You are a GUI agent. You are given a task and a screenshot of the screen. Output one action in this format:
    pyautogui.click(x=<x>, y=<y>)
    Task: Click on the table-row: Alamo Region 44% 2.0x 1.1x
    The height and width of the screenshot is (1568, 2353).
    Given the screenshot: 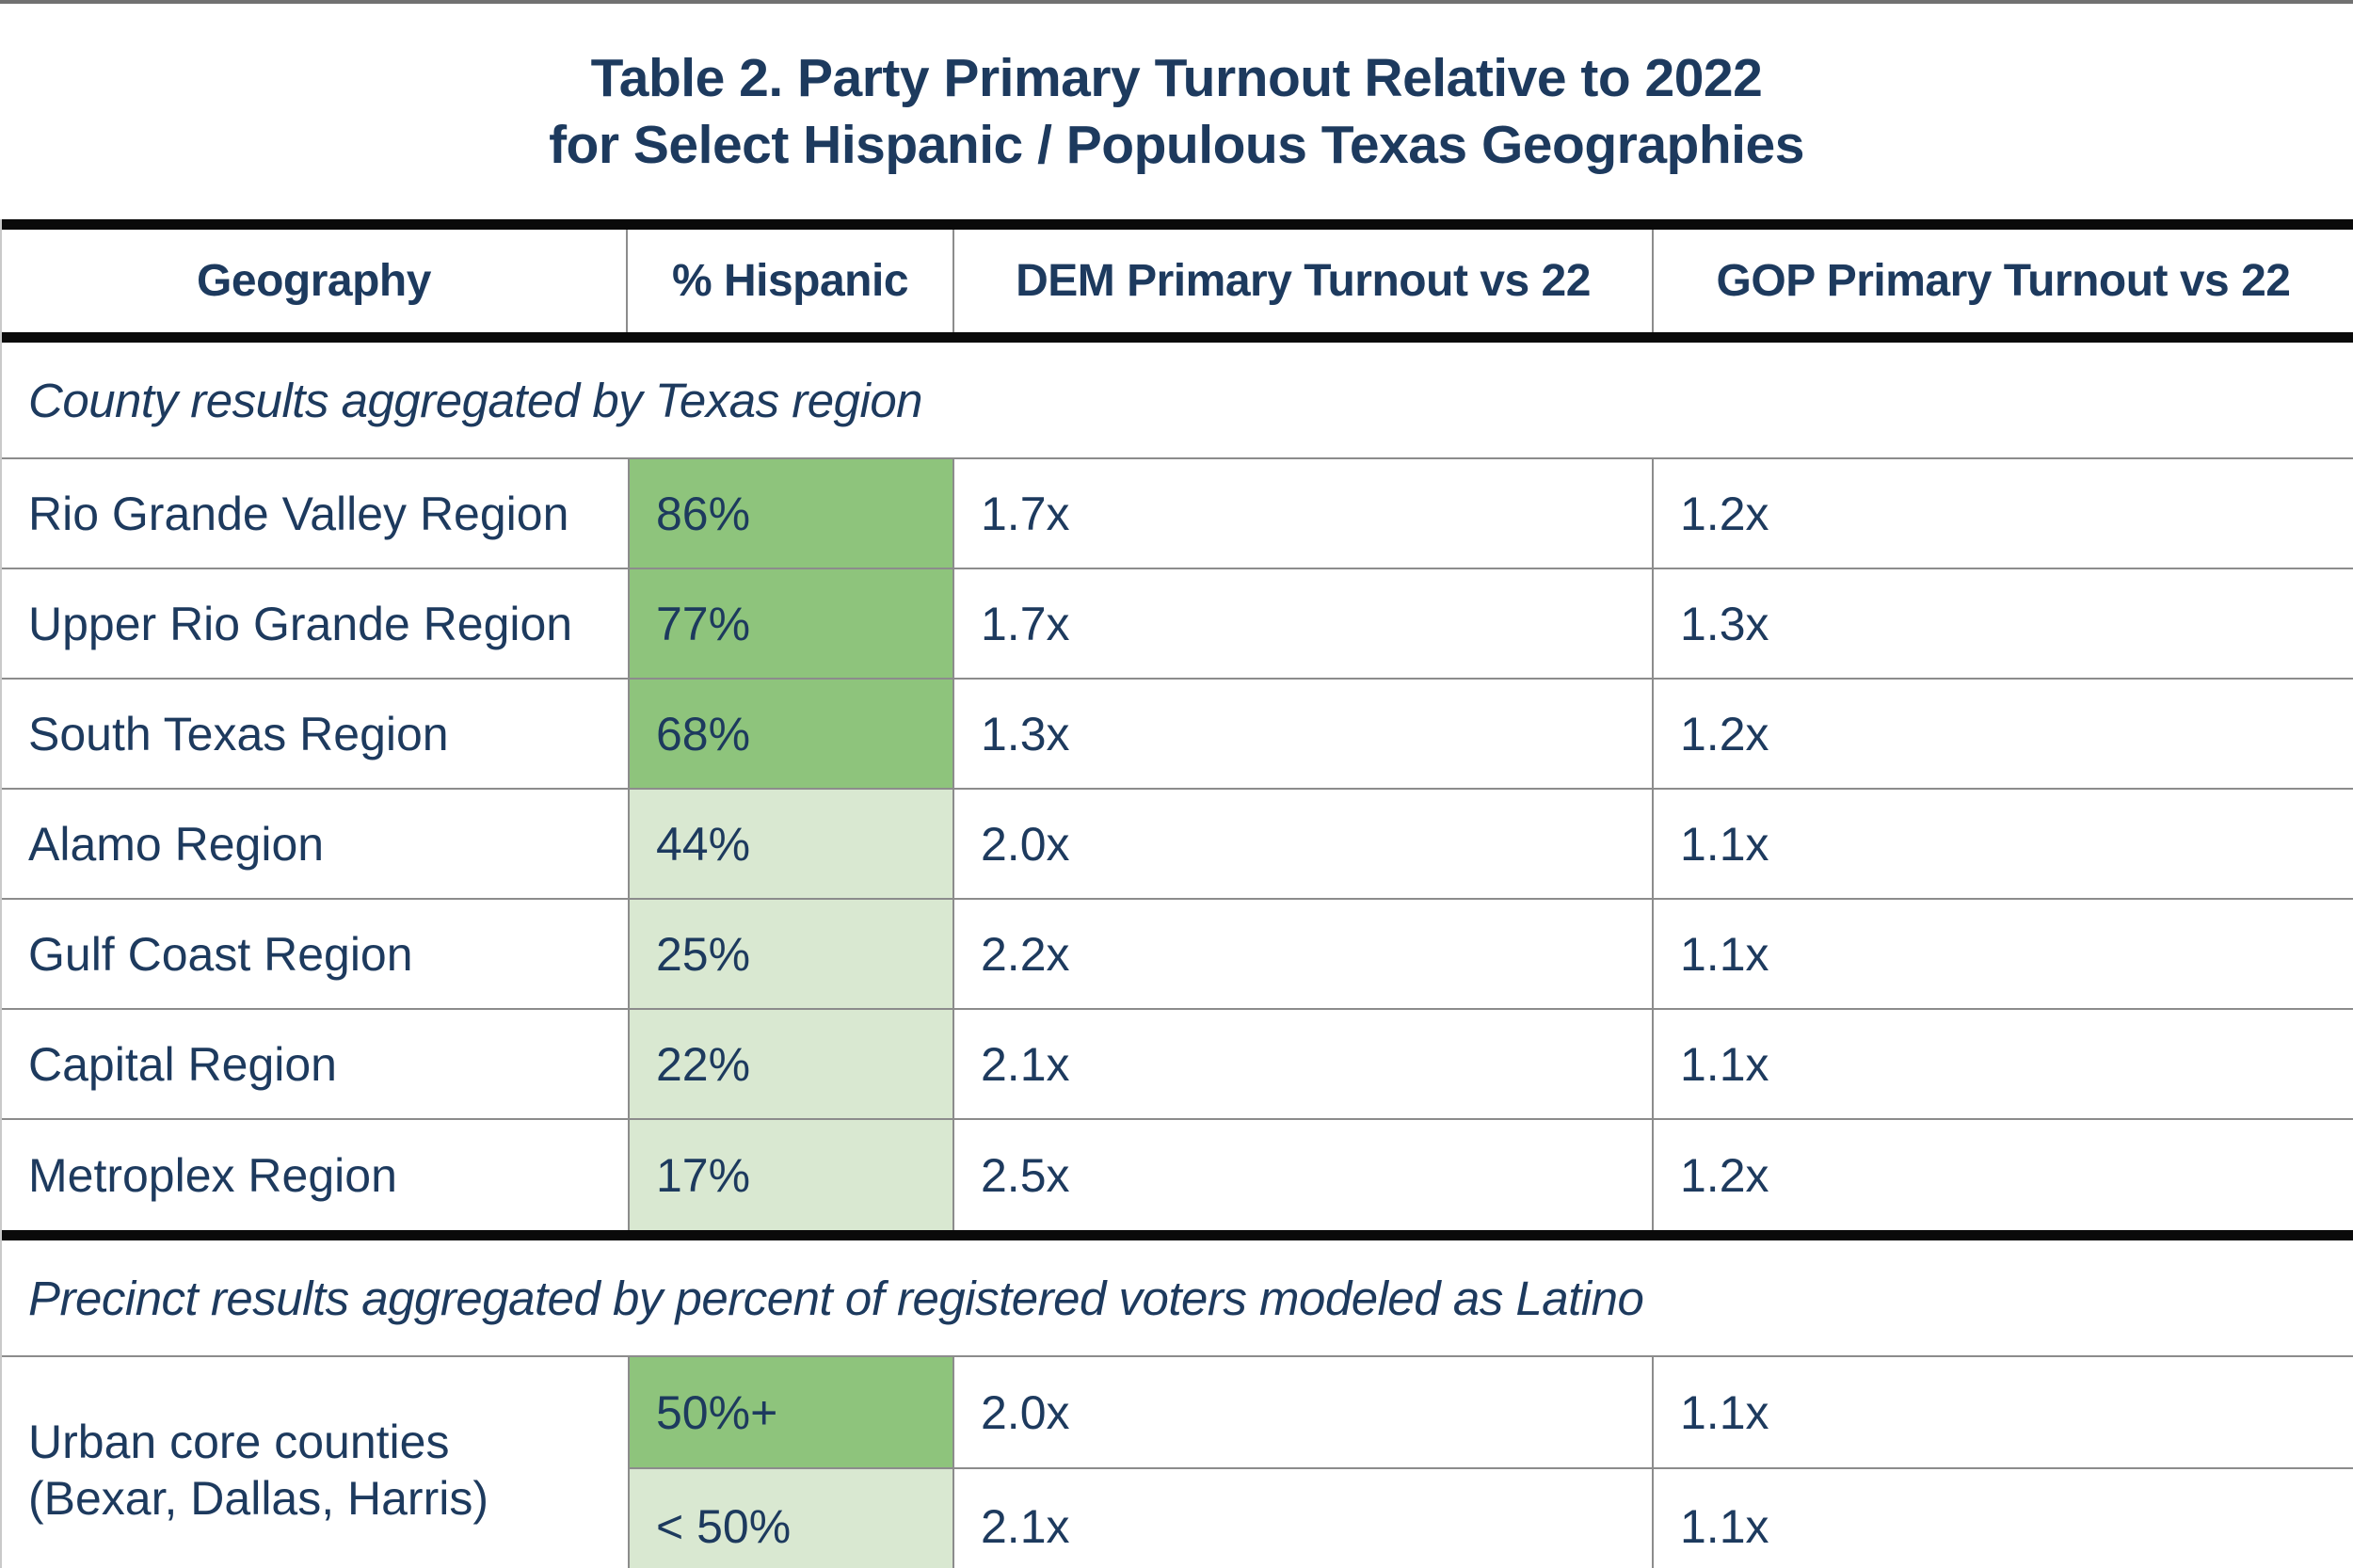 What is the action you would take?
    pyautogui.click(x=1177, y=845)
    